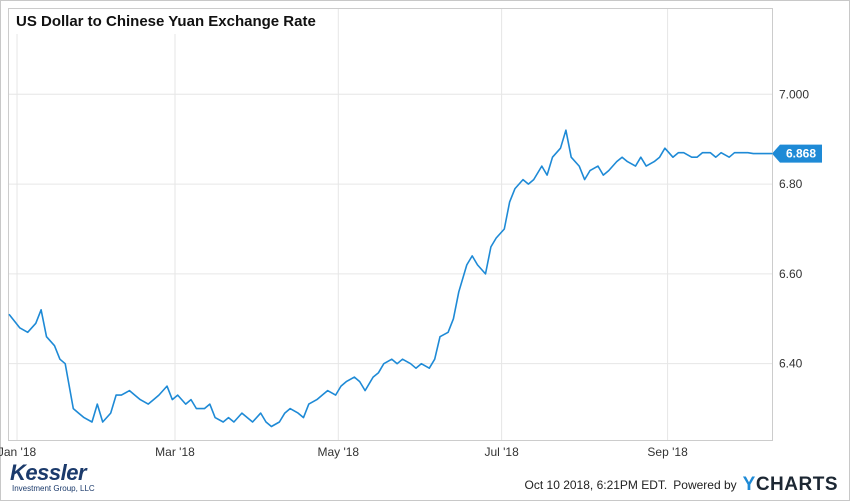 This screenshot has height=501, width=850. I want to click on brand-subtitle: Investment Group, LLC, so click(53, 488).